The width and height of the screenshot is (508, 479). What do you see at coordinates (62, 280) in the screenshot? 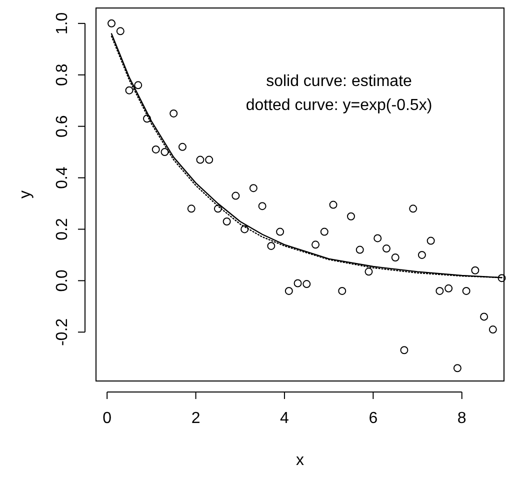
I see `y-tick-label: 0.0` at bounding box center [62, 280].